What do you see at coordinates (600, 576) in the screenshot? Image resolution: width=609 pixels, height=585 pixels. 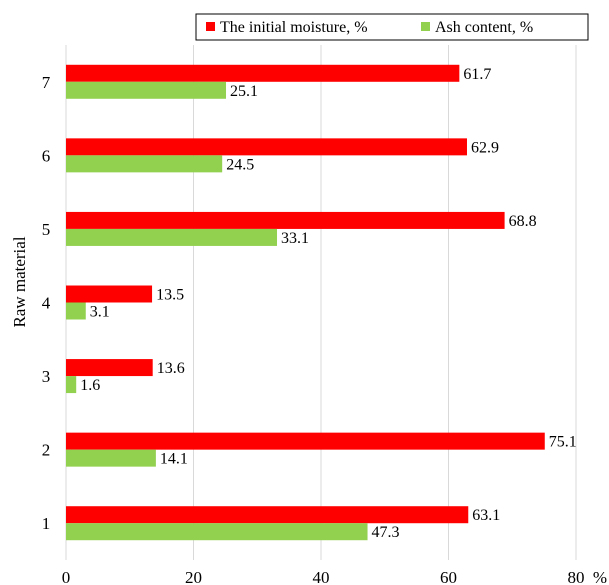 I see `x-axis-unit: %` at bounding box center [600, 576].